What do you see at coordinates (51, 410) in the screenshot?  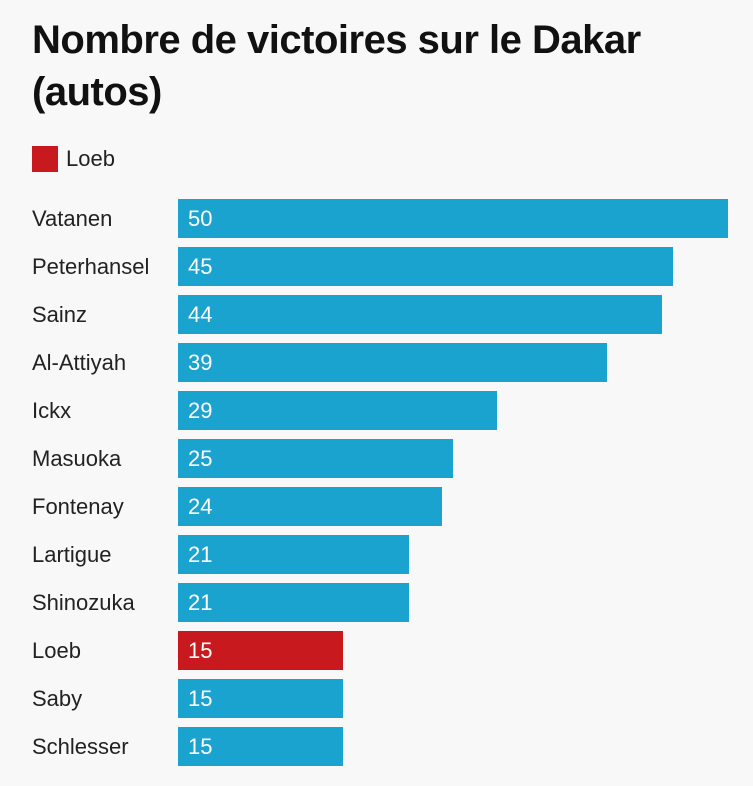 I see `category-label-ickx: Ickx` at bounding box center [51, 410].